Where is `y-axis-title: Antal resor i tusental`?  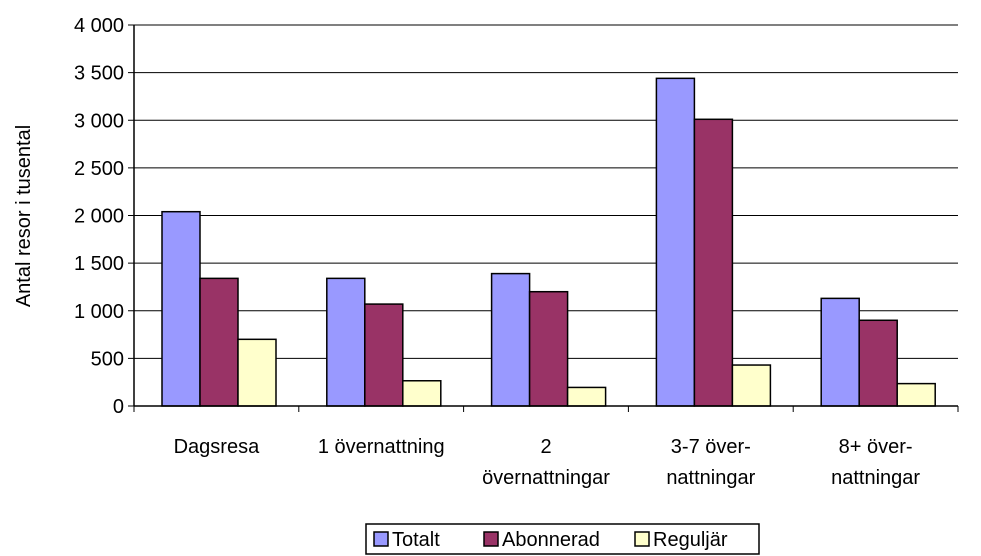
y-axis-title: Antal resor i tusental is located at coordinates (24, 216).